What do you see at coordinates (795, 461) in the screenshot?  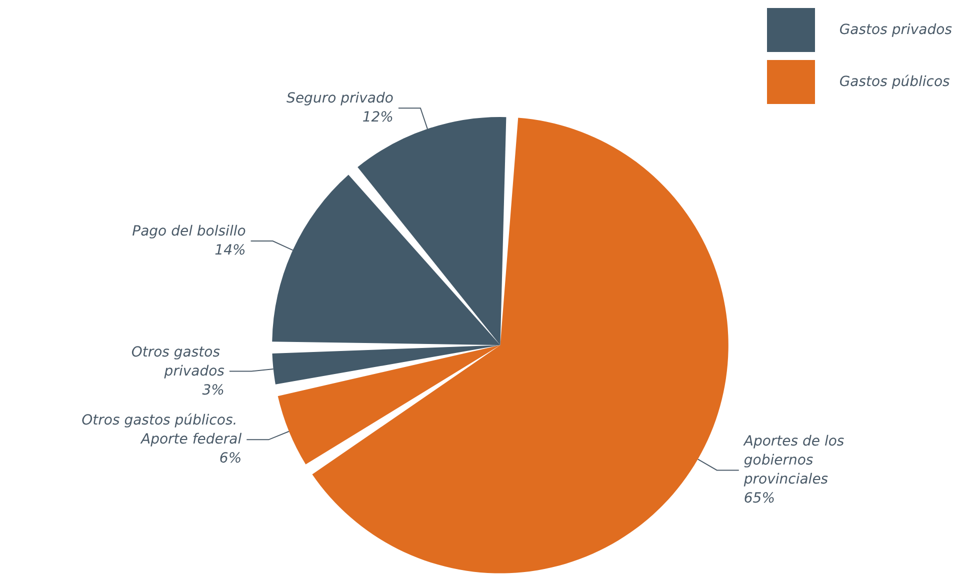 I see `slice-label: Aportes de los gobiernos provinciales` at bounding box center [795, 461].